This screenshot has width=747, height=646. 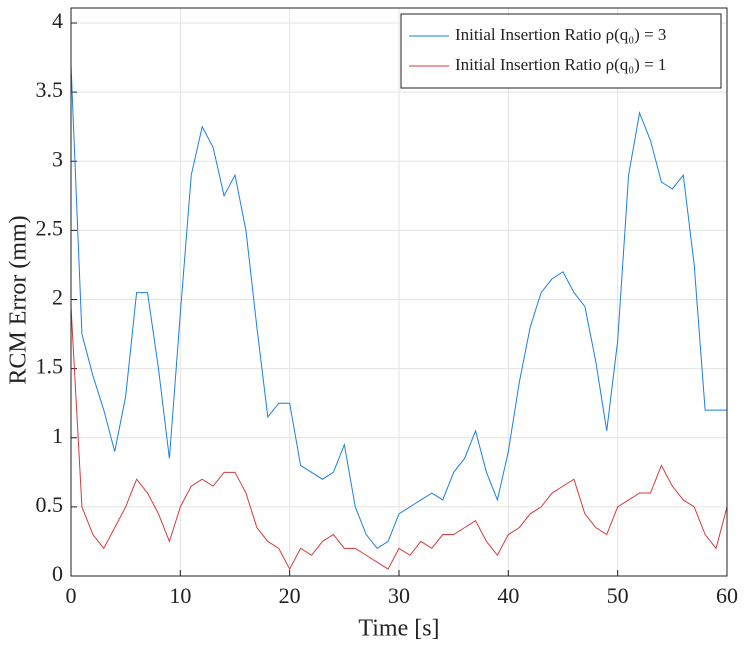 What do you see at coordinates (50, 89) in the screenshot?
I see `y-tick-label: 3.5` at bounding box center [50, 89].